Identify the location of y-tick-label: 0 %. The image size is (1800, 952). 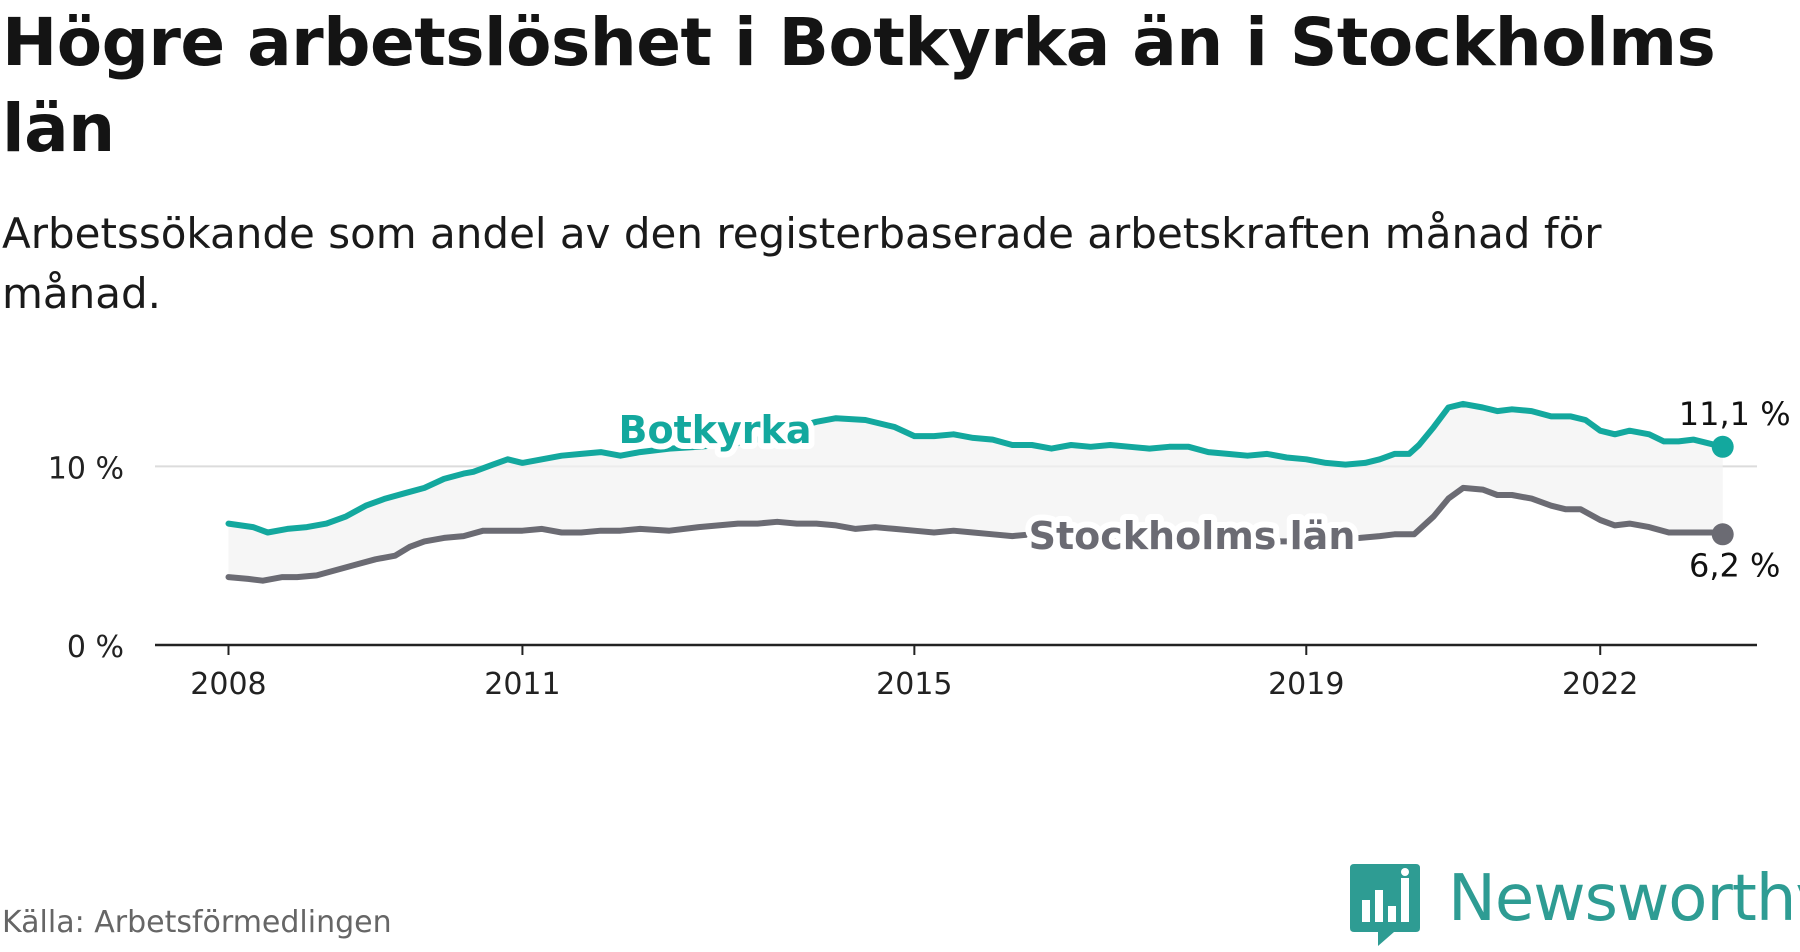
(95, 647).